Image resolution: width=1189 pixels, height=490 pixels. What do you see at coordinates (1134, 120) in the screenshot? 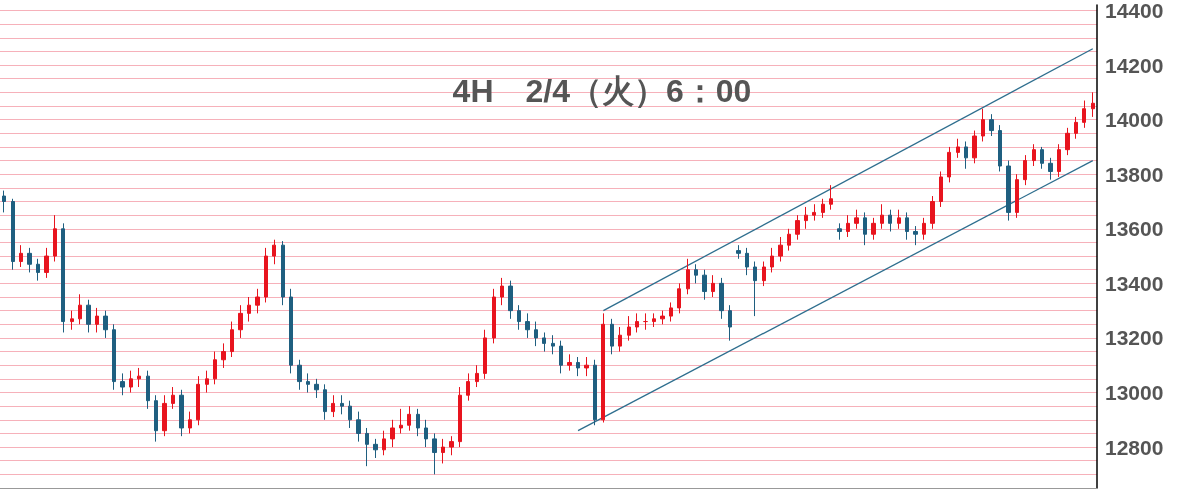
I see `y-tick-label: 14000` at bounding box center [1134, 120].